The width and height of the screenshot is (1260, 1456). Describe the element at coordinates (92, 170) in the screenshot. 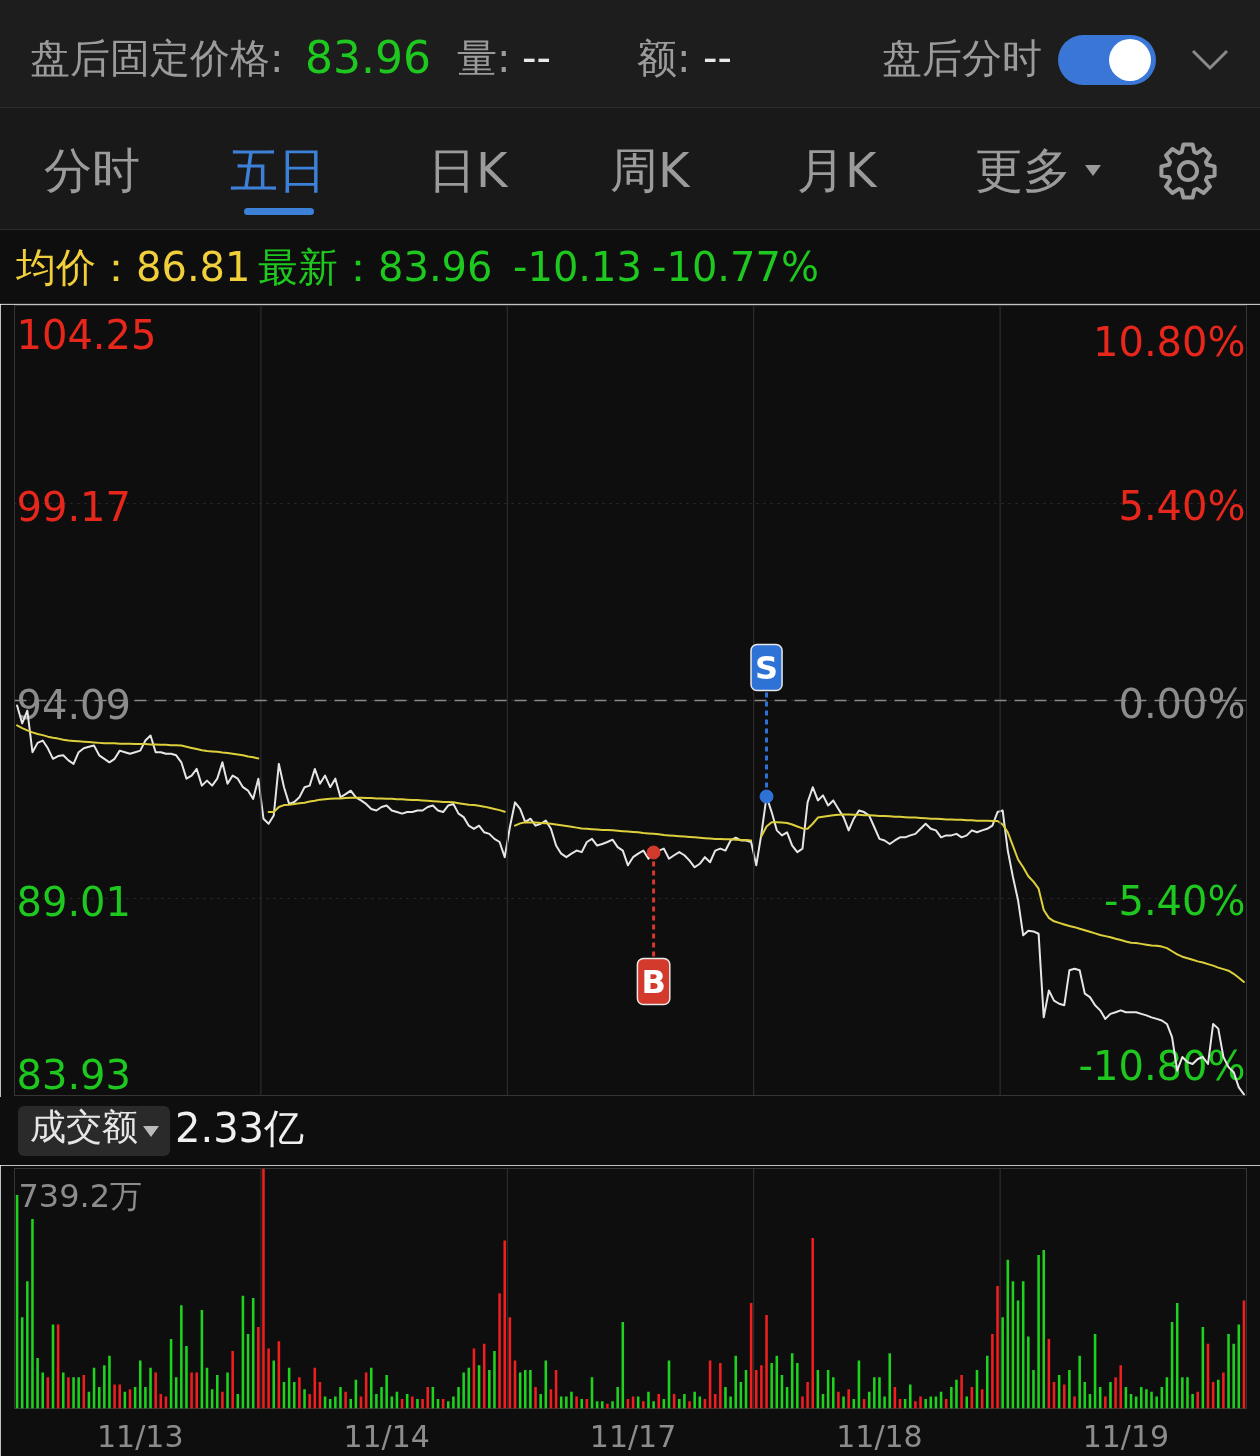

I see `text: 分时` at that location.